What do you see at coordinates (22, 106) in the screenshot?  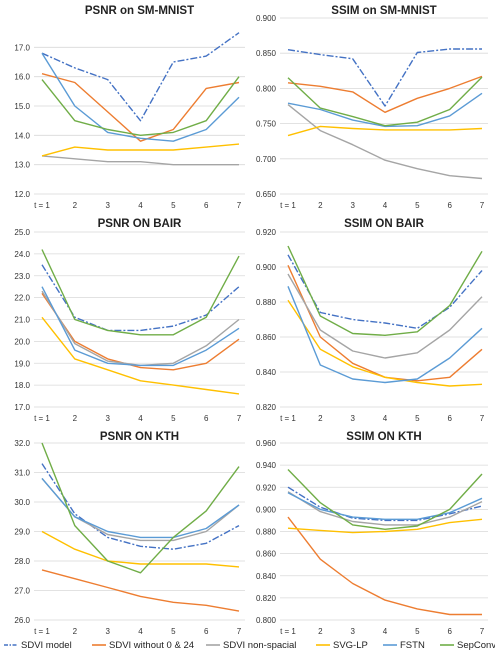 I see `y-tick-label: 15.0` at bounding box center [22, 106].